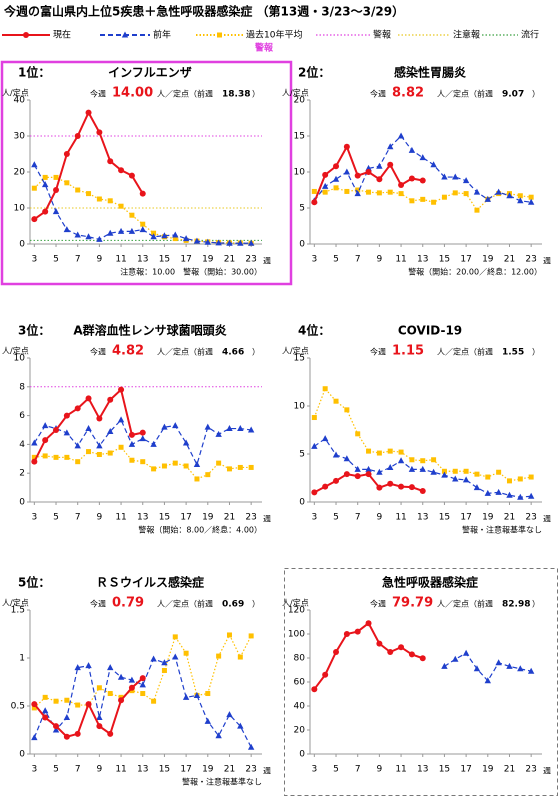 The height and width of the screenshot is (796, 558). I want to click on legend-label: 現在, so click(62, 35).